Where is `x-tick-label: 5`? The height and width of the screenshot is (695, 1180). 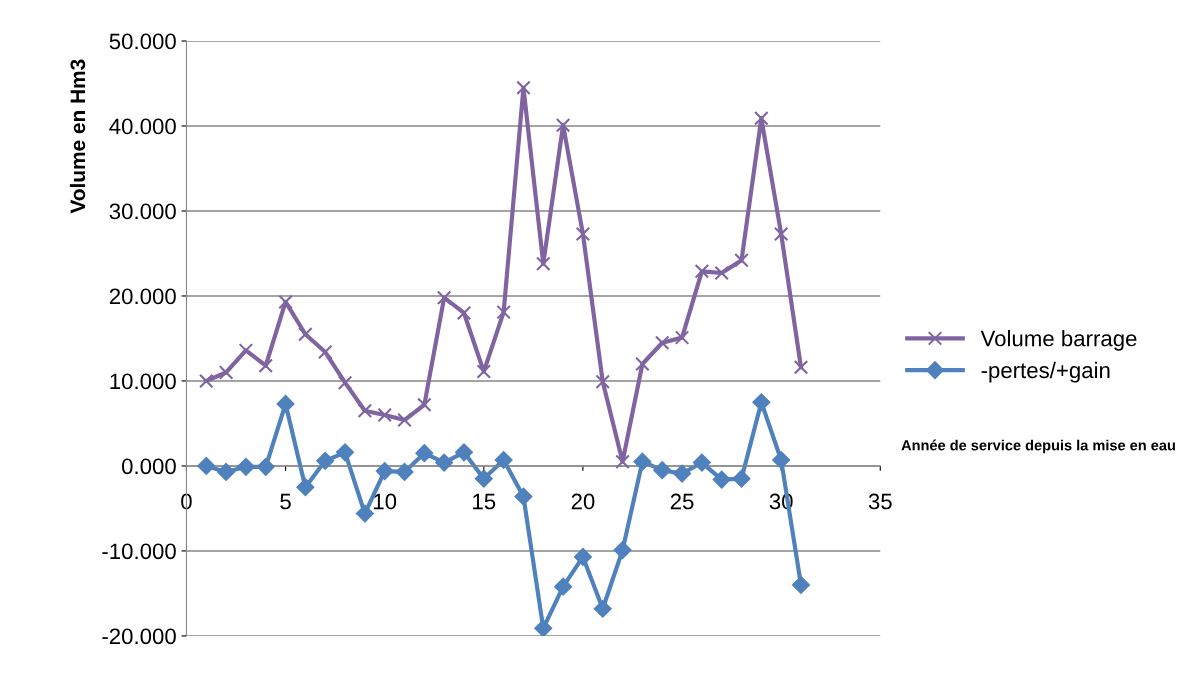 x-tick-label: 5 is located at coordinates (285, 501).